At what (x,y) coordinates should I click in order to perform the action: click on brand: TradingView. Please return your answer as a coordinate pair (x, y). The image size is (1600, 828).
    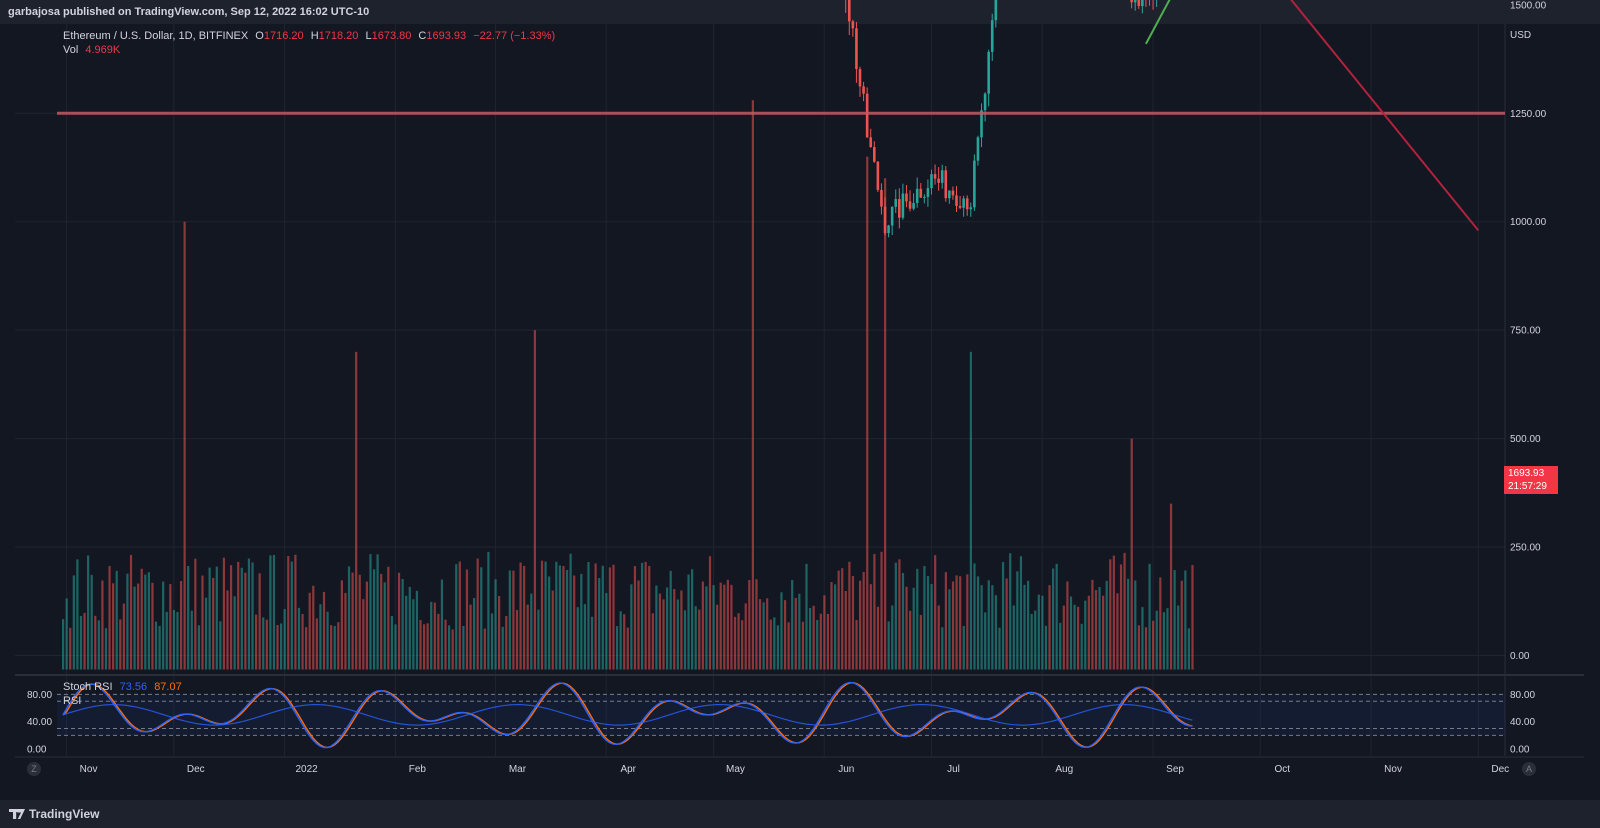
    Looking at the image, I should click on (54, 814).